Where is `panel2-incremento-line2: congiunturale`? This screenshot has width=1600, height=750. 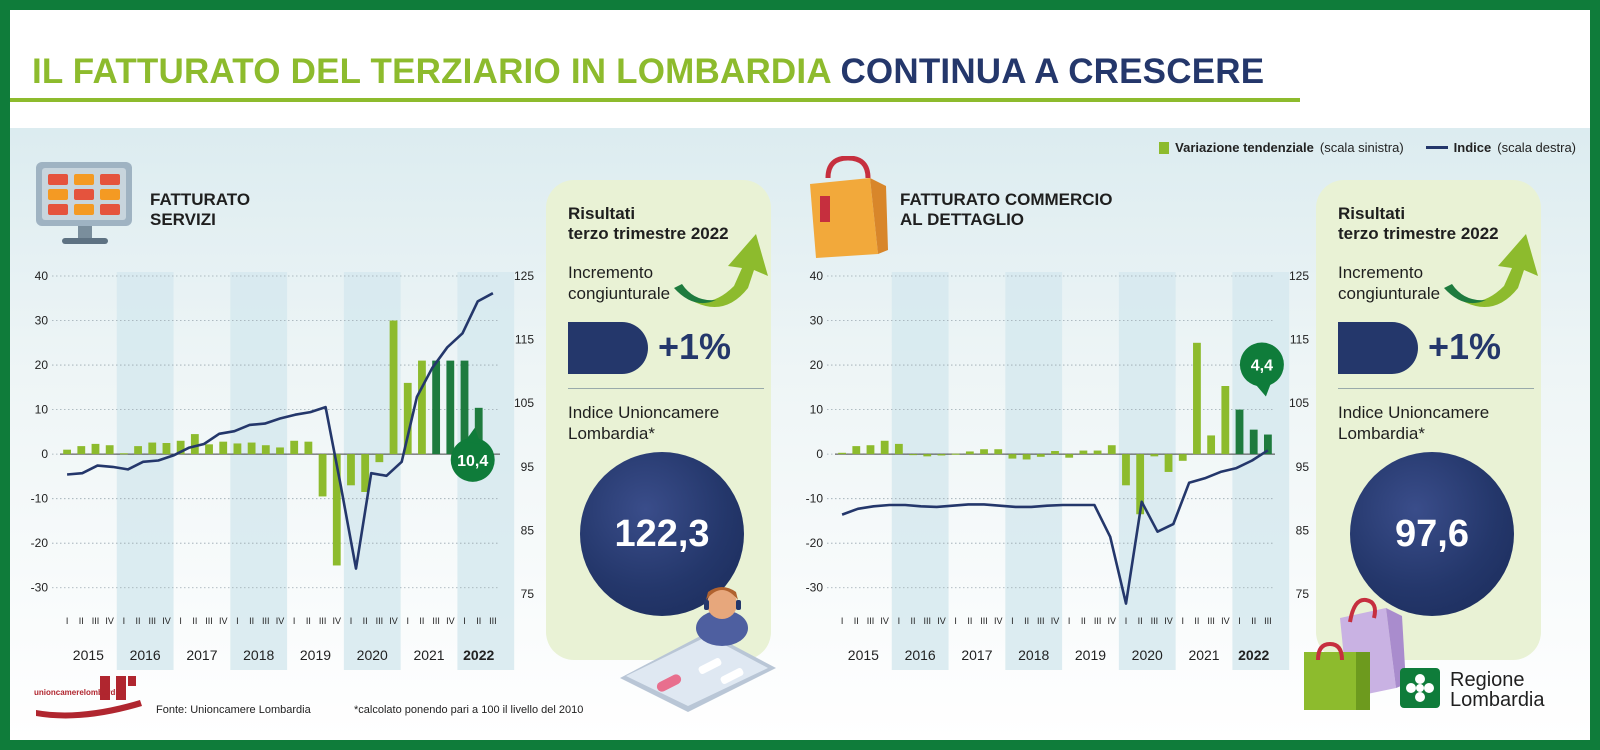 panel2-incremento-line2: congiunturale is located at coordinates (1389, 293).